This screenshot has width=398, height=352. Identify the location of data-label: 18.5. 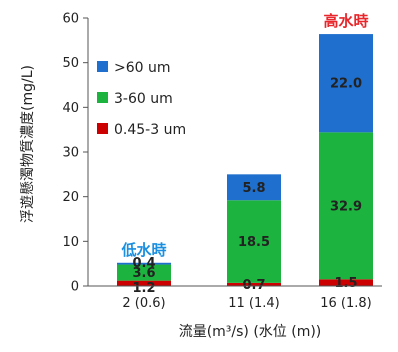
(254, 242).